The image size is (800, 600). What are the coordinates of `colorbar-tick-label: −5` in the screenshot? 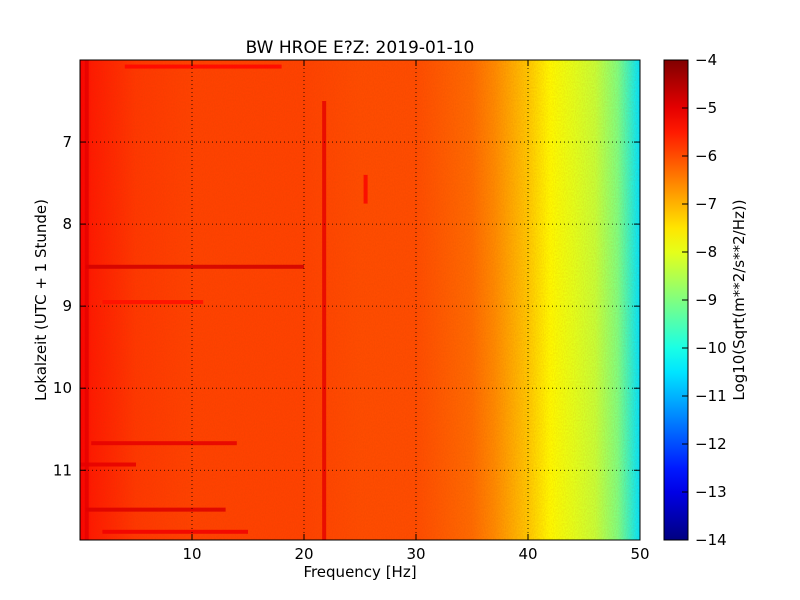 It's located at (706, 108).